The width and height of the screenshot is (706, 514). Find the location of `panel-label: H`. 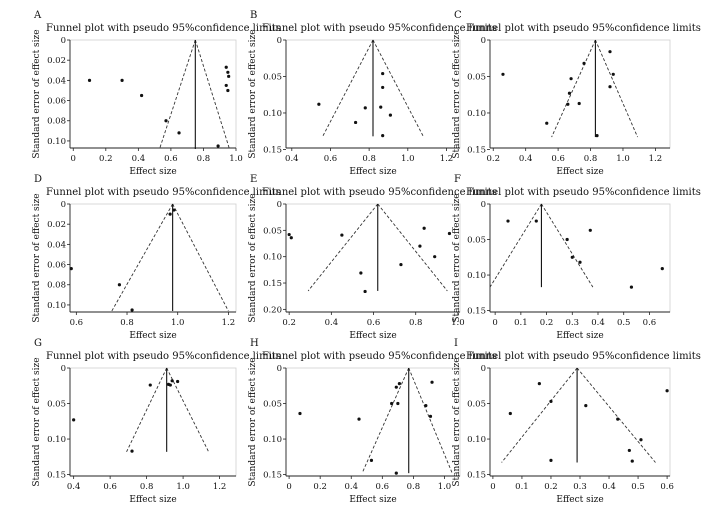

panel-label: H is located at coordinates (254, 343).